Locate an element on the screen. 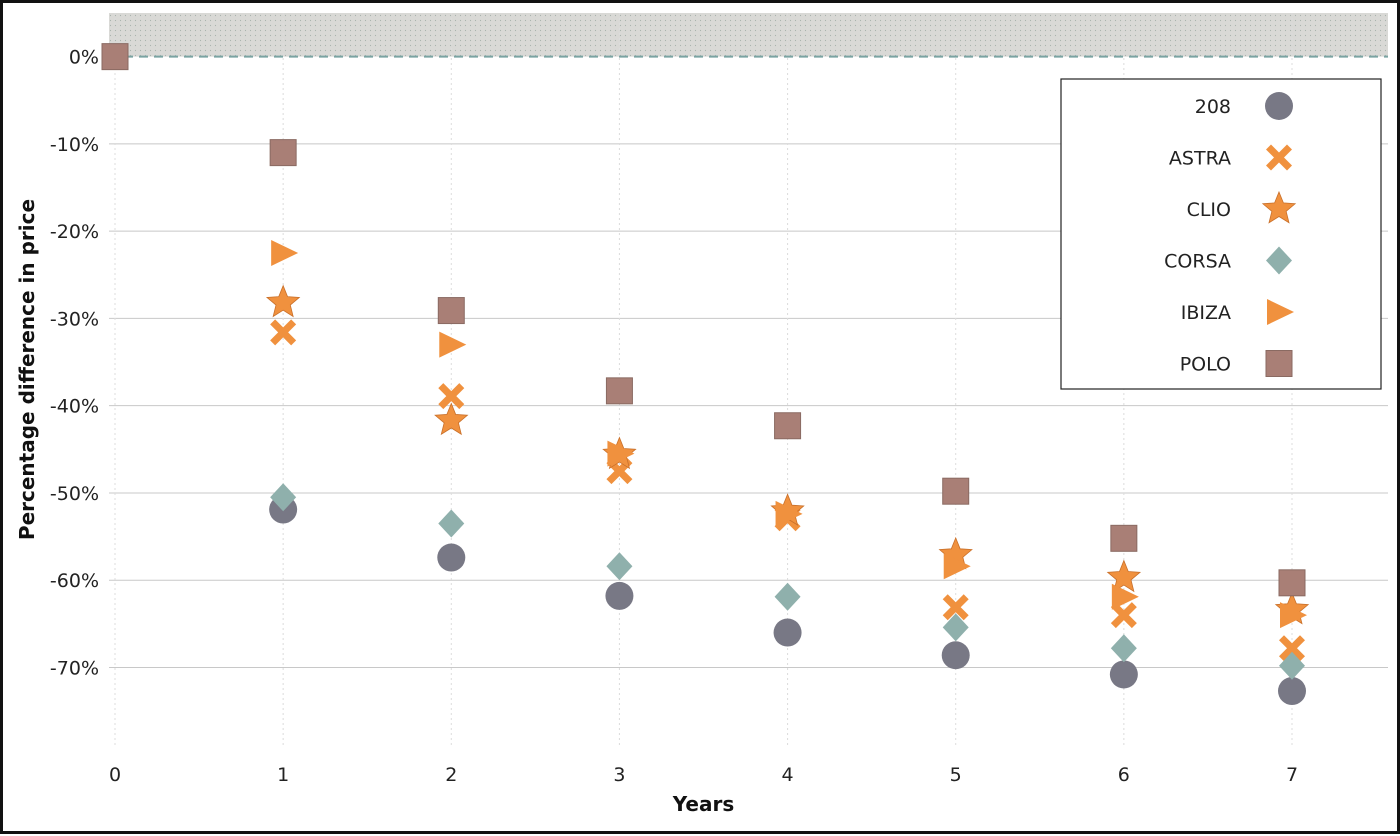 The height and width of the screenshot is (836, 1400). x-tick-label: 3 is located at coordinates (619, 775).